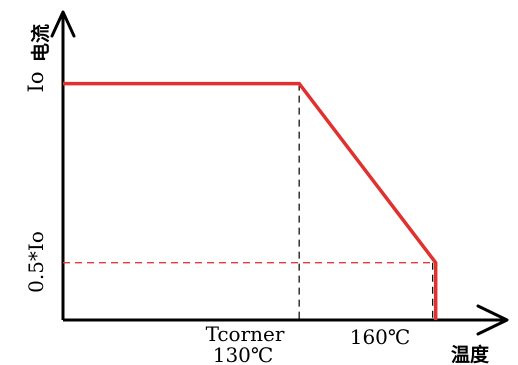 The image size is (518, 365). I want to click on y-axis-arrowhead, so click(63, 24).